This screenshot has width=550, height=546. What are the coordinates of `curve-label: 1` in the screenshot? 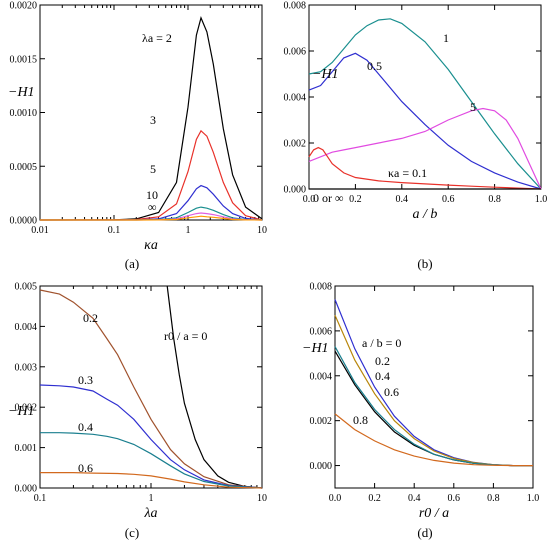 It's located at (446, 38).